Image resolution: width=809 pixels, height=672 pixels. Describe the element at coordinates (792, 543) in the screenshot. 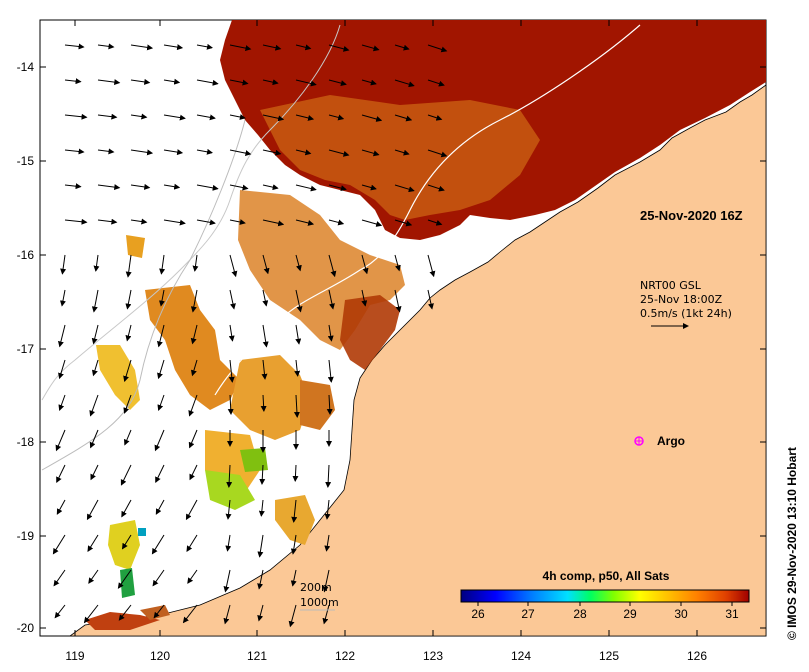

I see `credit-label: © IMOS 29-Nov-2020 13:10 Hobart` at that location.